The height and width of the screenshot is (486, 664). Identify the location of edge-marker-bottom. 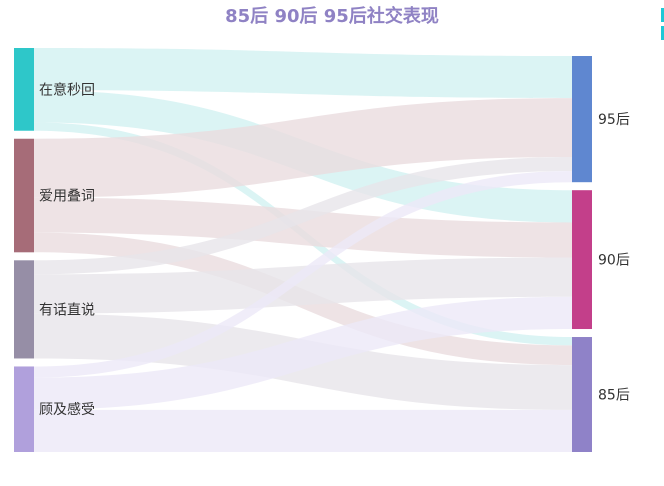
(662, 33).